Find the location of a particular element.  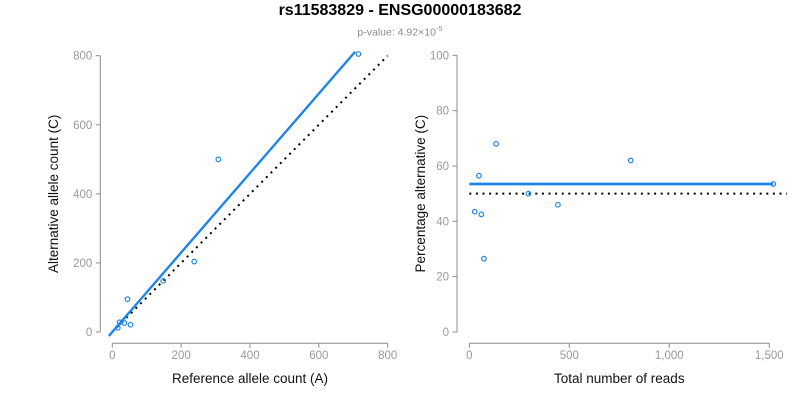

y-tick-label: 80 is located at coordinates (442, 112).